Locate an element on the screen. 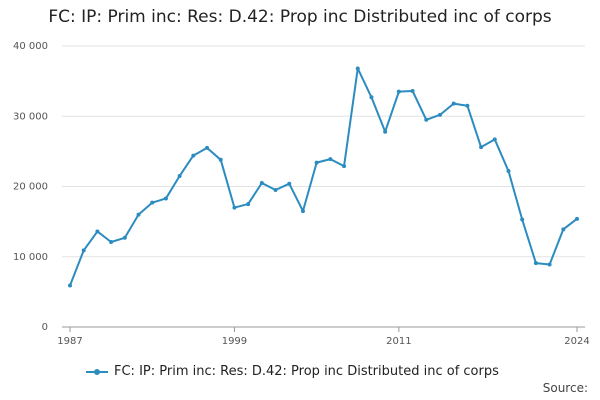 The width and height of the screenshot is (600, 400). legend-swatch is located at coordinates (97, 372).